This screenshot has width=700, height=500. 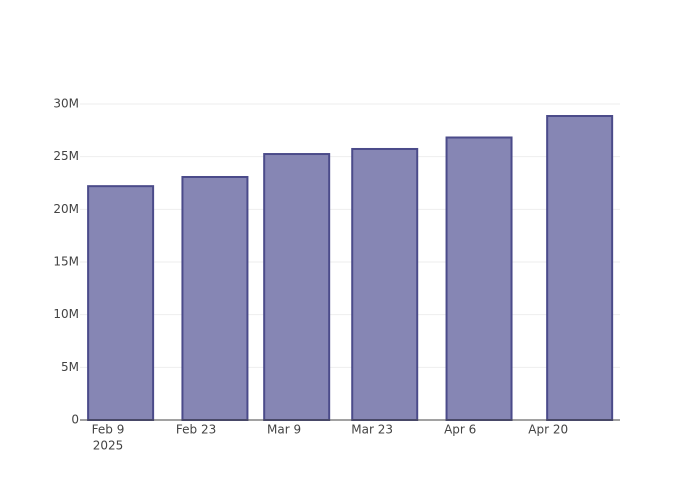 I want to click on x-tick-label: Apr 6, so click(x=460, y=430).